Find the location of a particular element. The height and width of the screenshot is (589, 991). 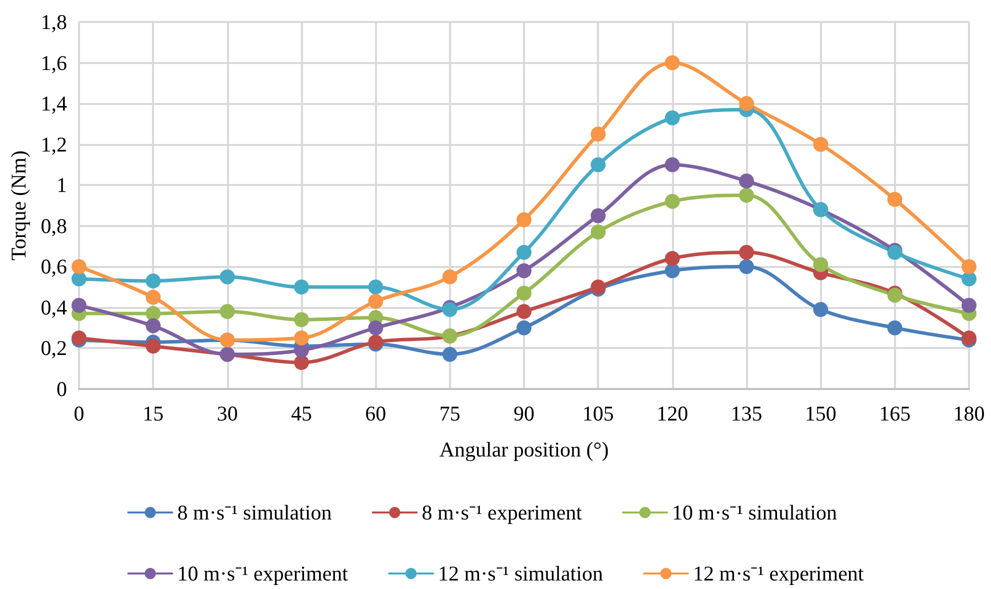

y-tick-label: 0,8 is located at coordinates (53, 226).